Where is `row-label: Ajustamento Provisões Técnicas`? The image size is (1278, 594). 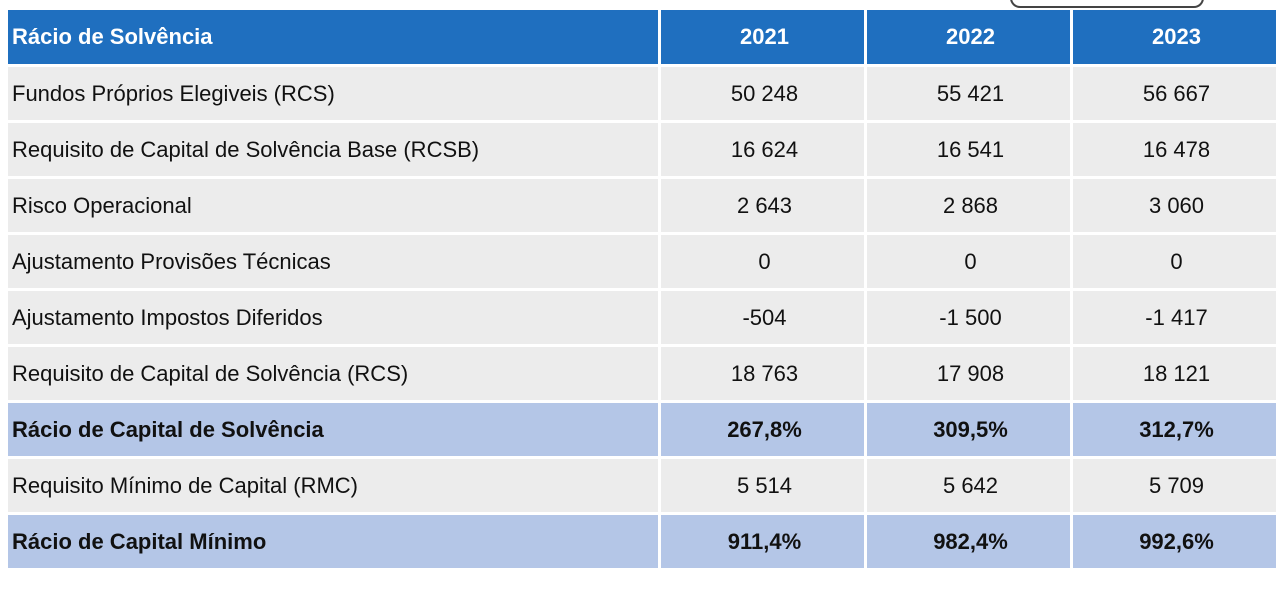
row-label: Ajustamento Provisões Técnicas is located at coordinates (333, 261).